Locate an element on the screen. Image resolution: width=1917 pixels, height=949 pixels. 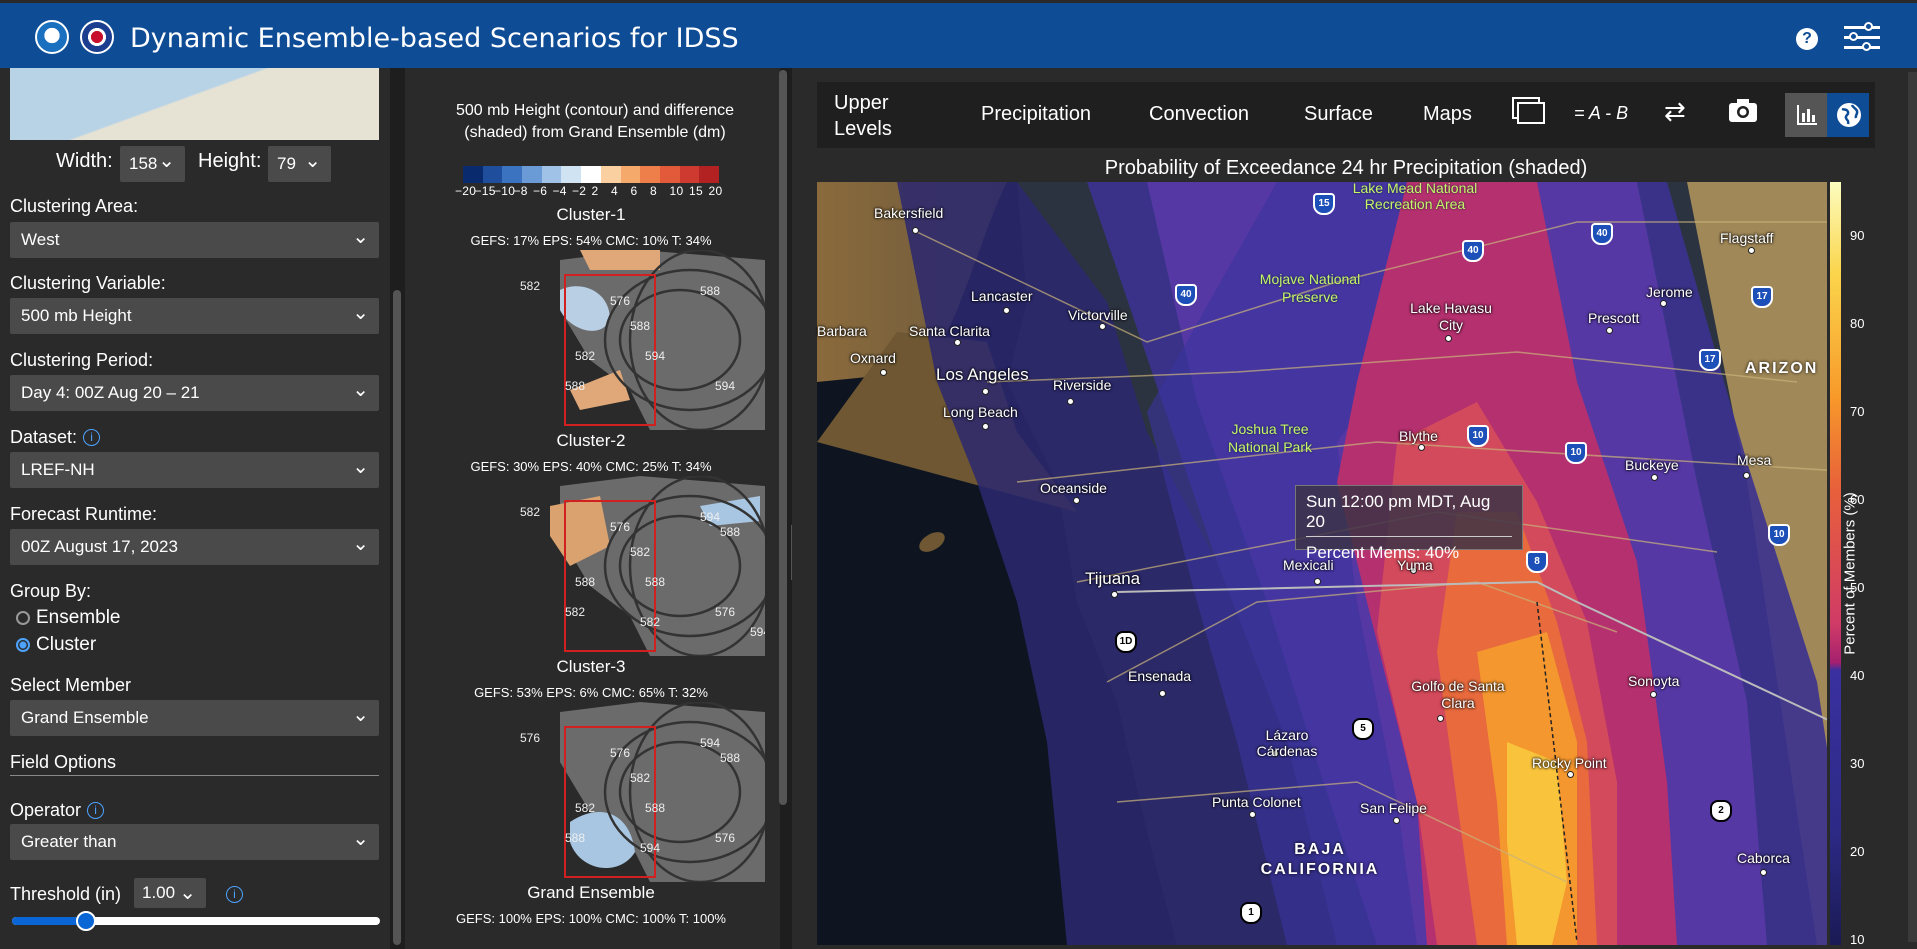
legend-tick: 40 is located at coordinates (1857, 675).